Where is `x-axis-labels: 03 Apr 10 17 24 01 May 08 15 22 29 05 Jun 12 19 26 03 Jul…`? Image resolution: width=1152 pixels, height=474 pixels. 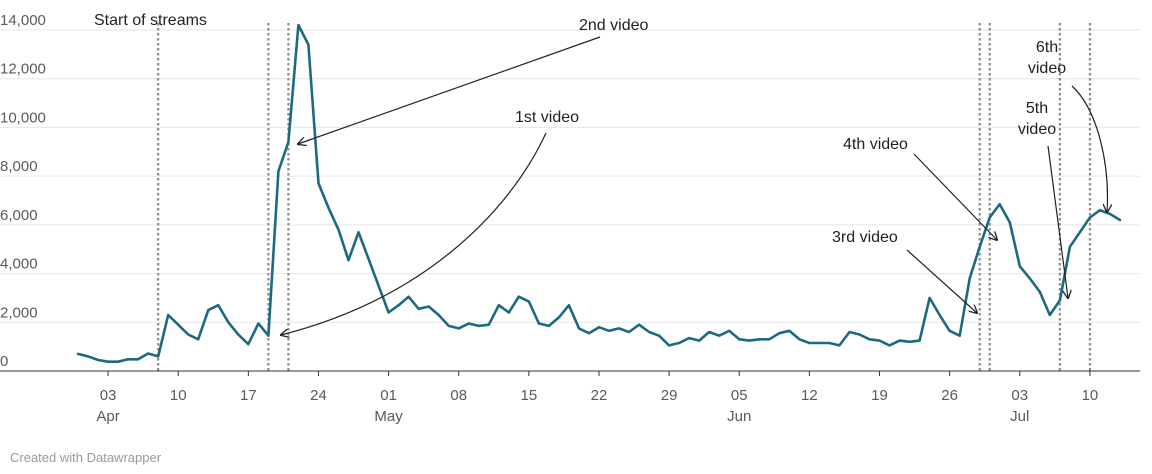
x-axis-labels: 03 Apr 10 17 24 01 May 08 15 22 29 05 Jun 12 19 26 03 Jul… is located at coordinates (597, 406).